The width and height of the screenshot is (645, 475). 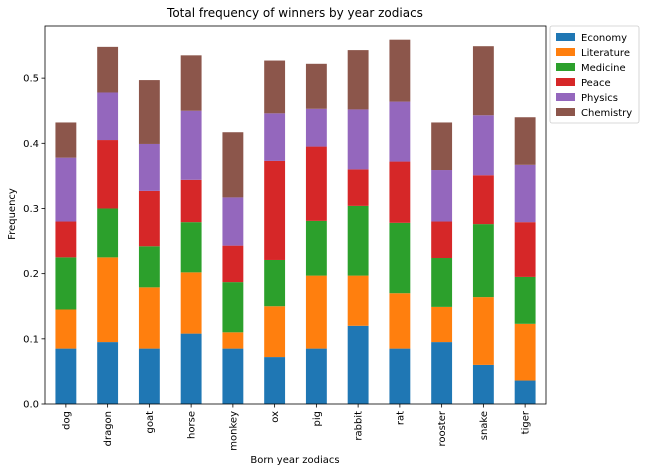 What do you see at coordinates (483, 145) in the screenshot?
I see `bar-snake-physics` at bounding box center [483, 145].